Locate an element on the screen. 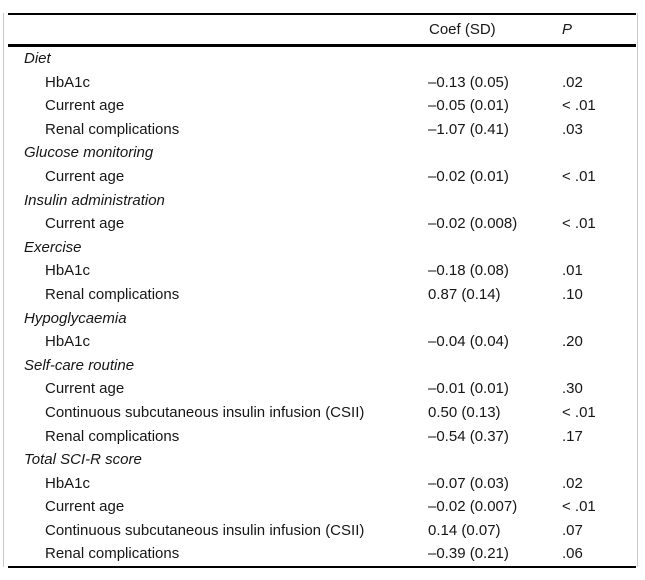 This screenshot has width=645, height=580. column-header-p: P is located at coordinates (567, 29).